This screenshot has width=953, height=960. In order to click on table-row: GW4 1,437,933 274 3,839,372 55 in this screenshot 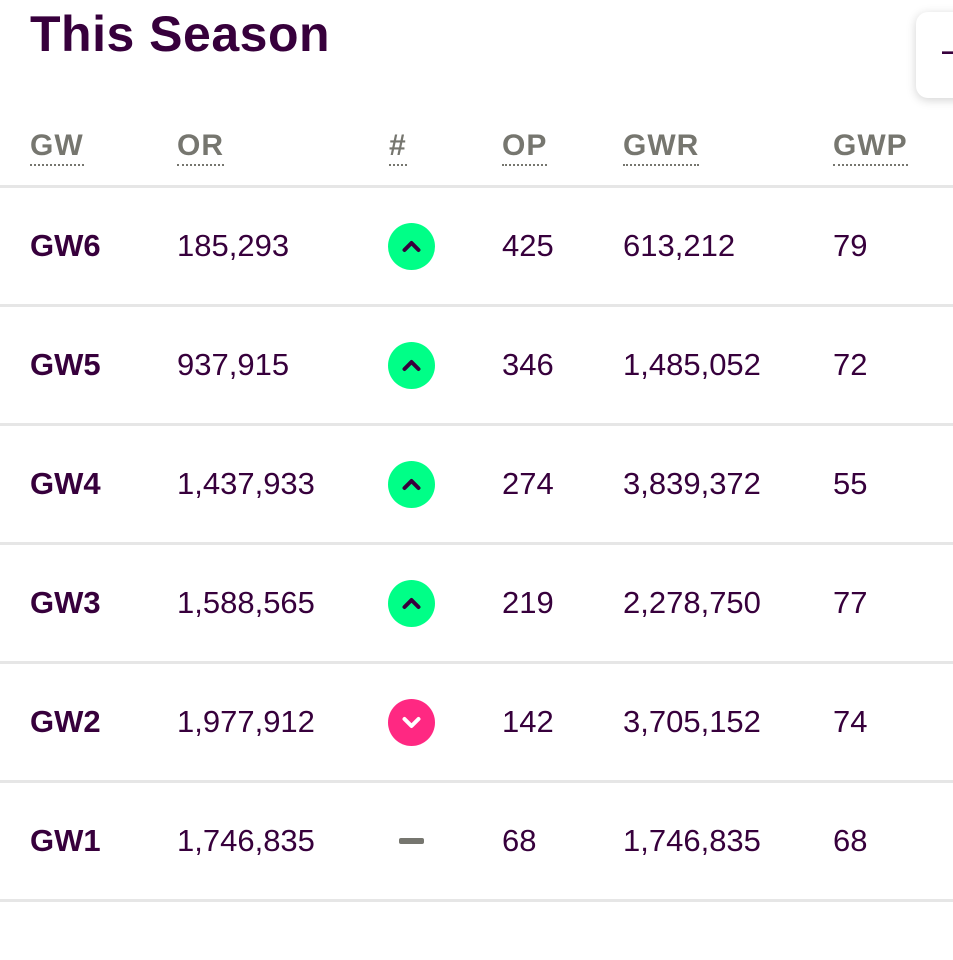, I will do `click(476, 484)`.